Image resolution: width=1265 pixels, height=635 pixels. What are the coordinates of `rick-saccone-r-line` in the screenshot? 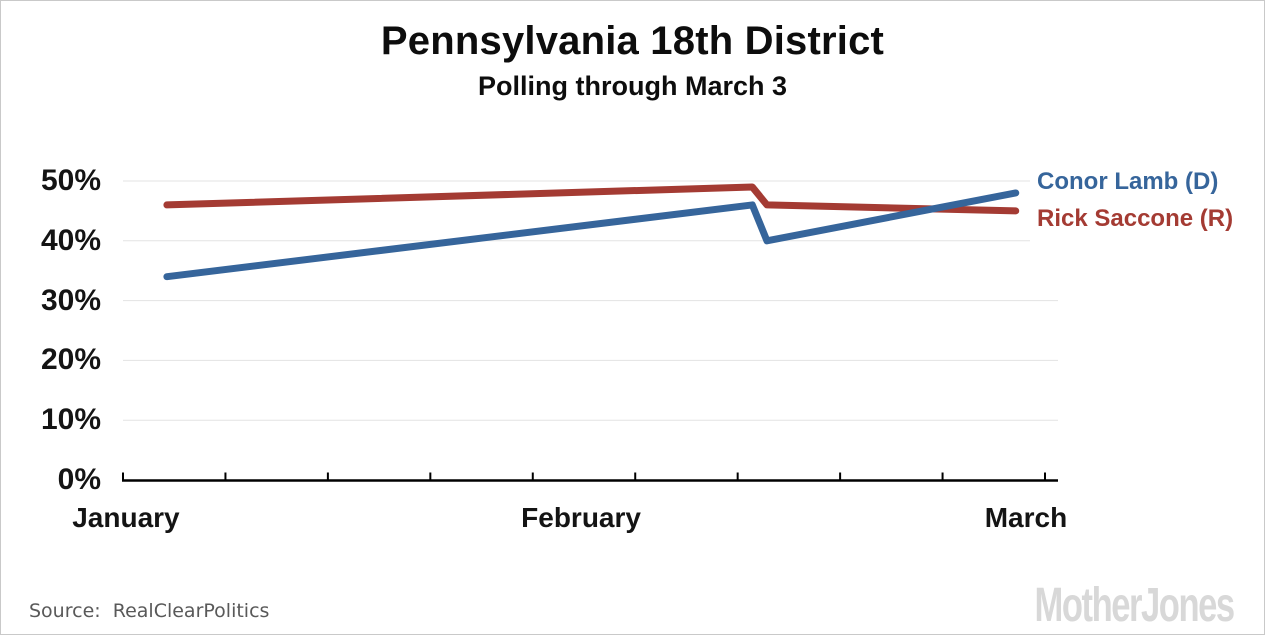 It's located at (591, 199).